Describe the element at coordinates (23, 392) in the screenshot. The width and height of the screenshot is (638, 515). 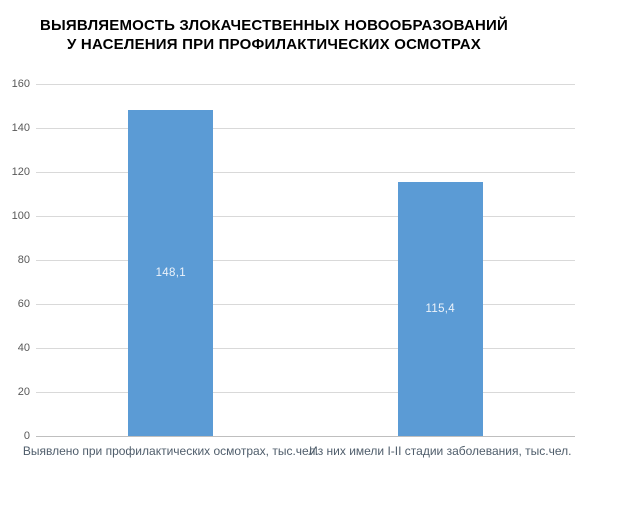
I see `y-axis-tick-label-20: 20` at that location.